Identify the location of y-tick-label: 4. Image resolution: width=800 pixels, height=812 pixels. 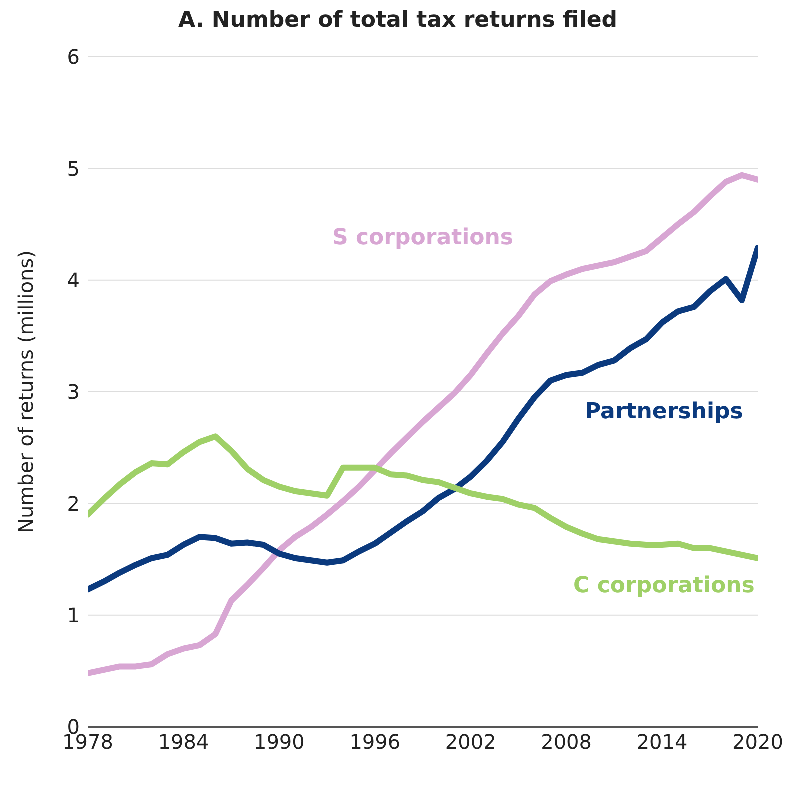
(73, 280).